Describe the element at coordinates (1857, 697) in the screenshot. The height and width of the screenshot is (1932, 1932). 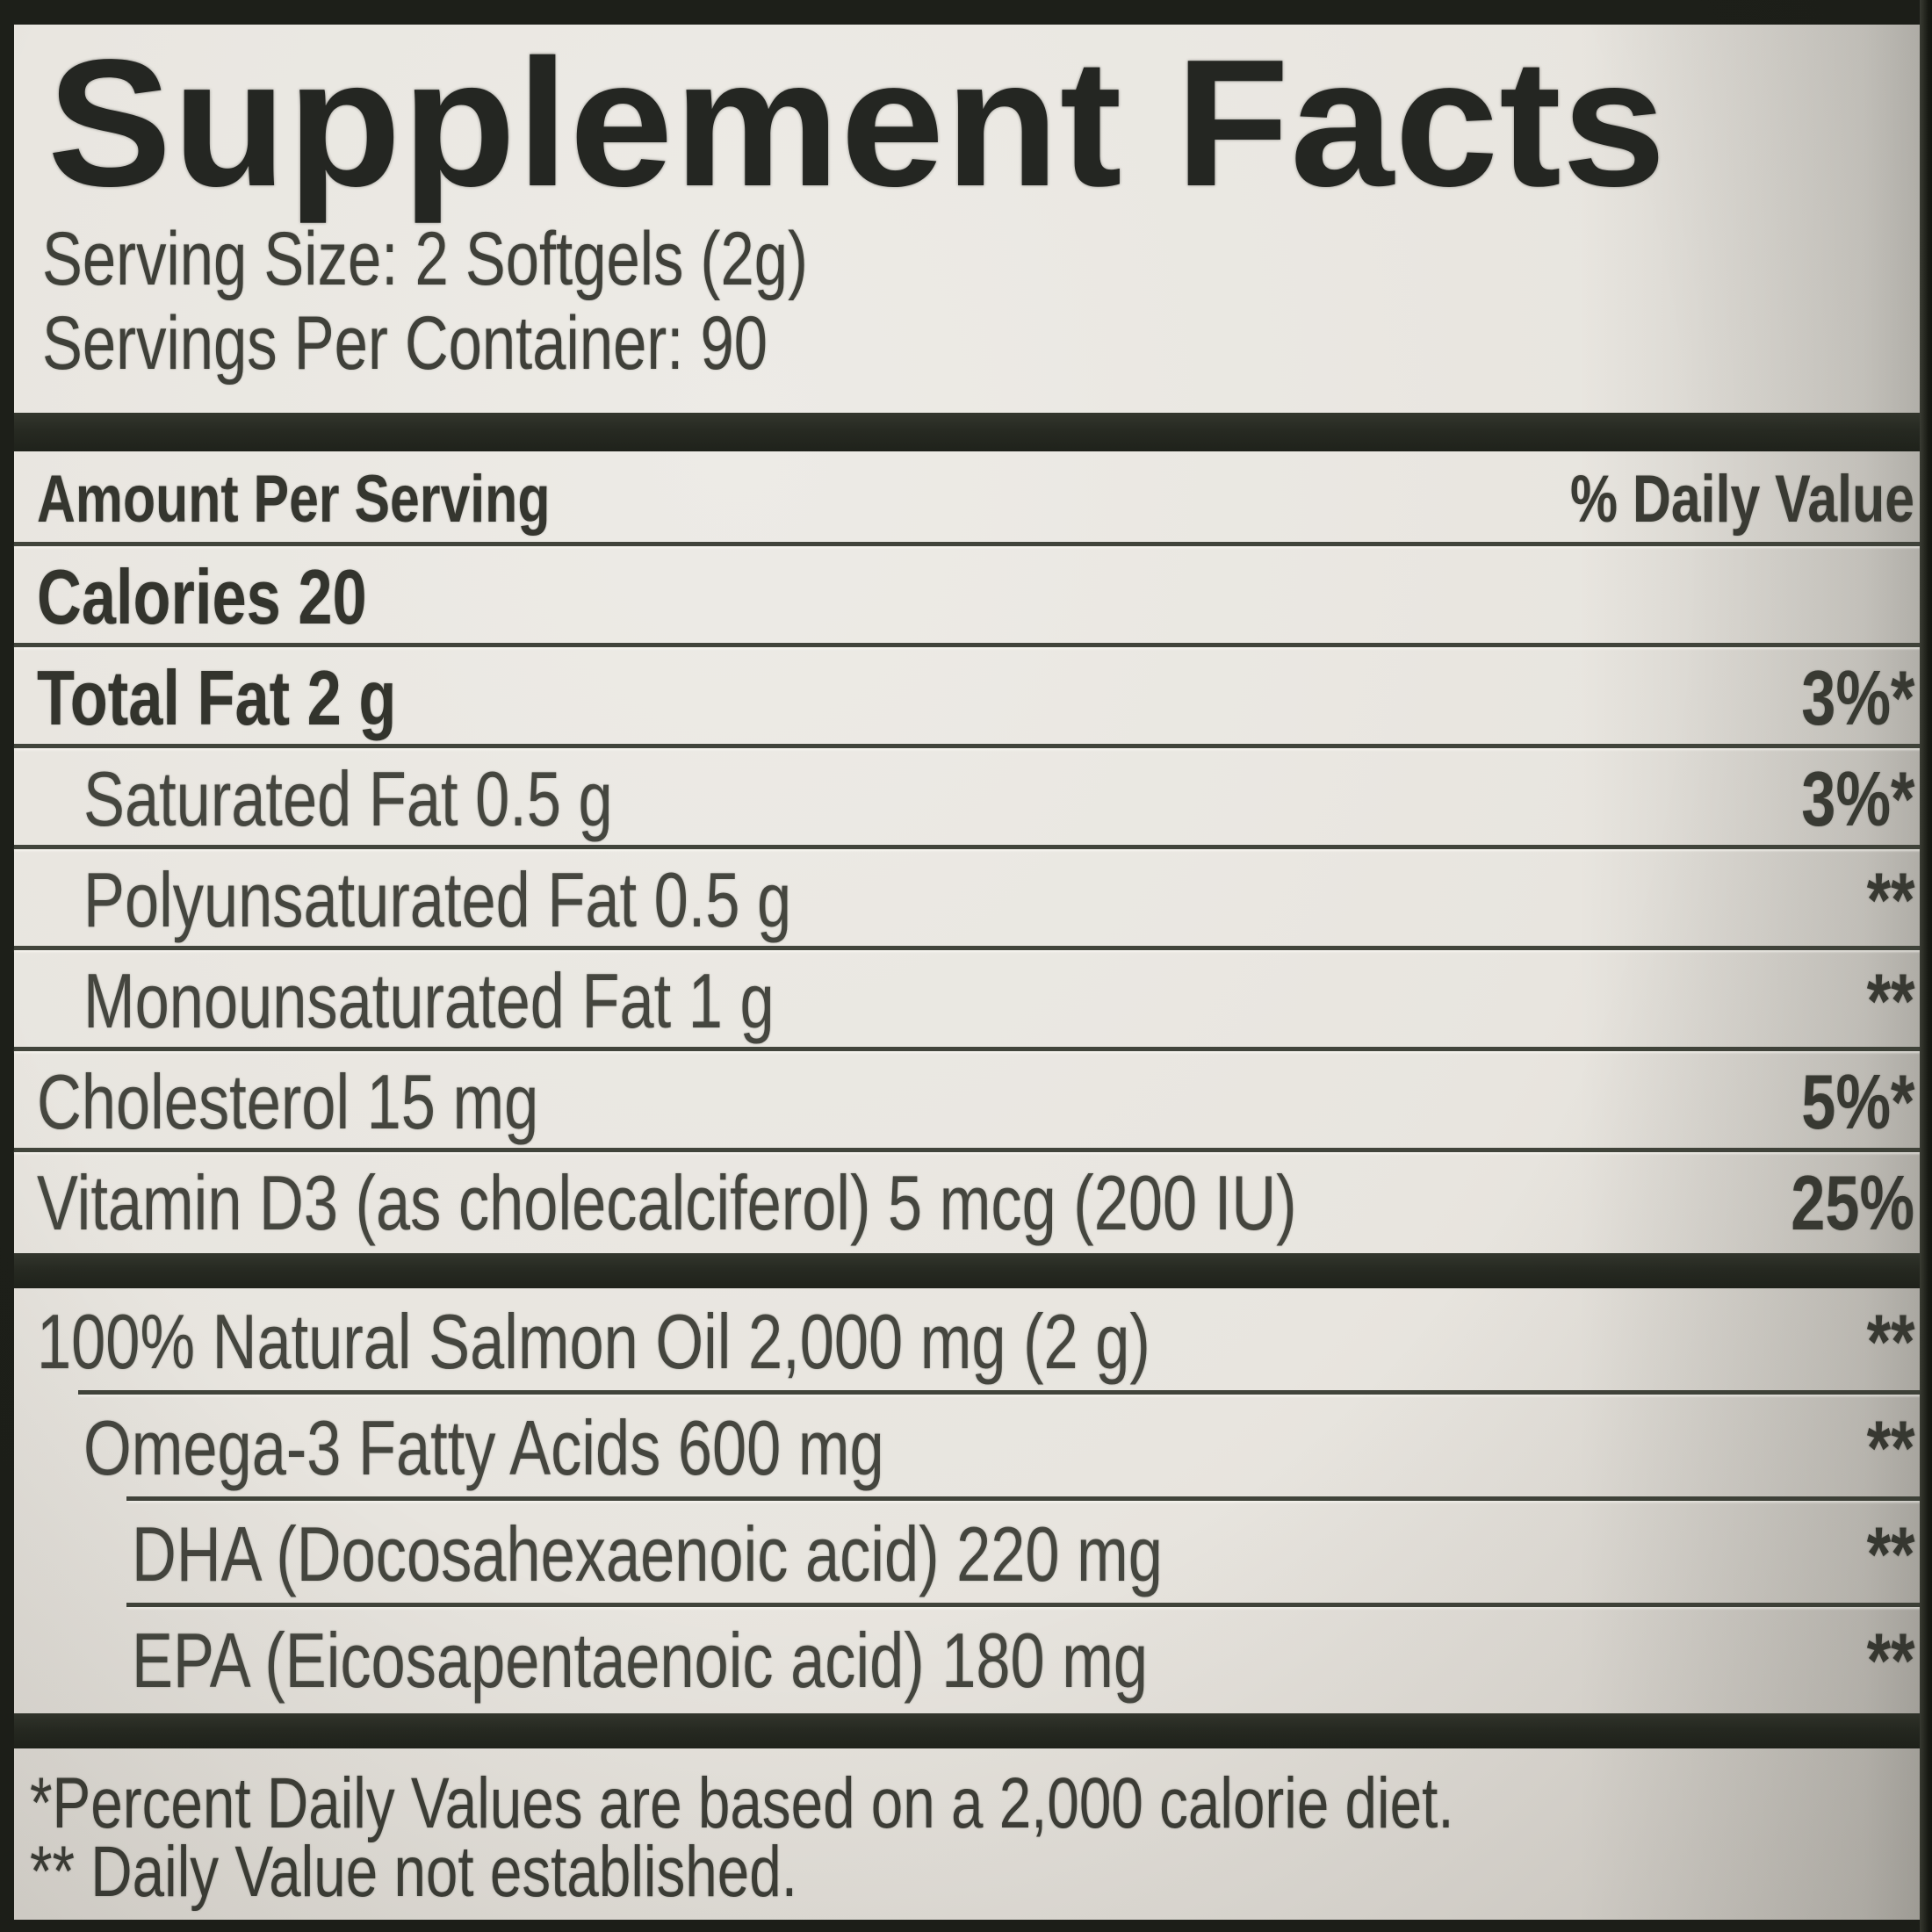
I see `total-fat-daily-value: 3%*` at that location.